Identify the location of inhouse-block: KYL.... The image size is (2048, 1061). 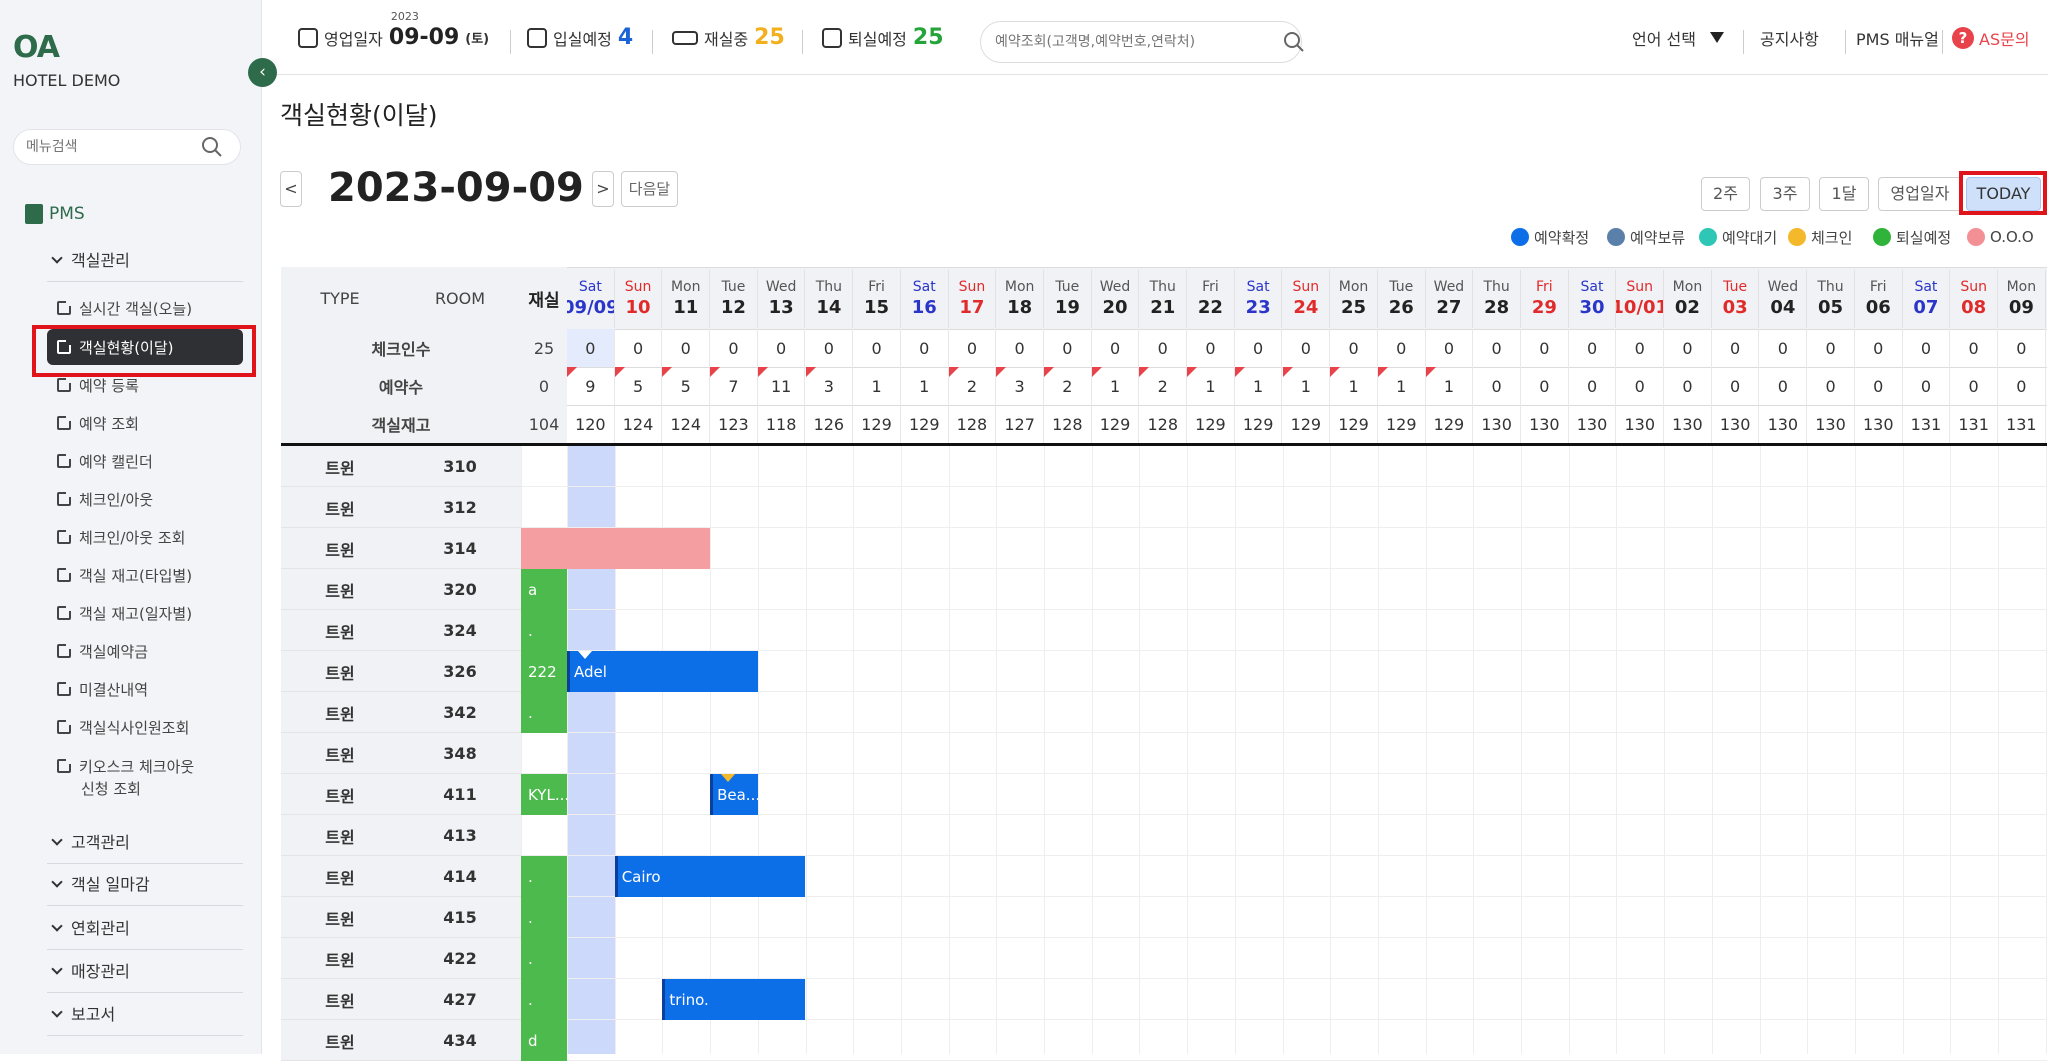
(544, 794).